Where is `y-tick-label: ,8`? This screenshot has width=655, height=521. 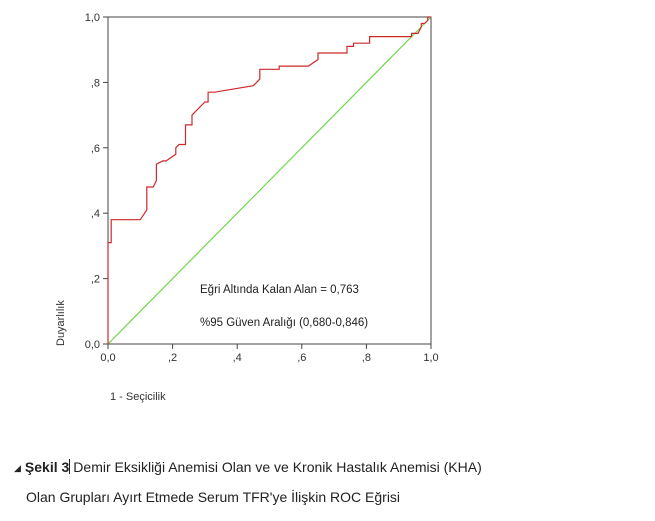
y-tick-label: ,8 is located at coordinates (95, 83).